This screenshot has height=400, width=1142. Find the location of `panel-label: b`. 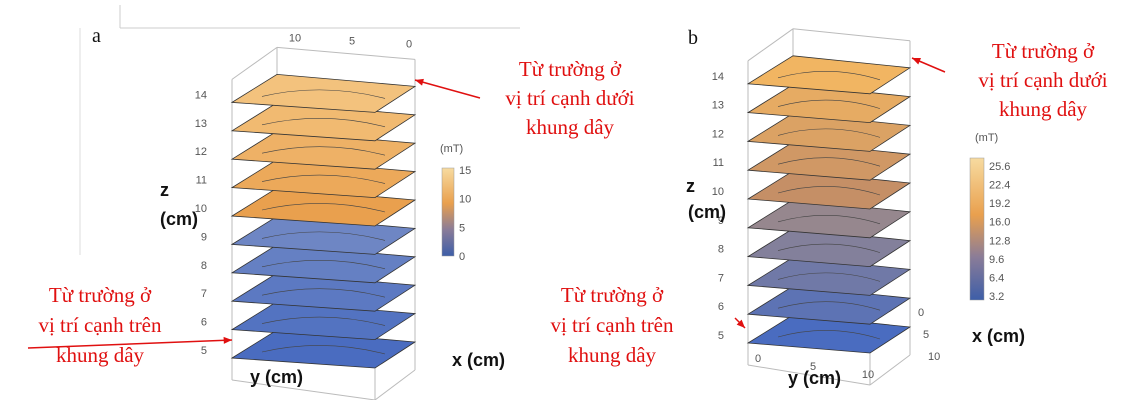

panel-label: b is located at coordinates (693, 38).